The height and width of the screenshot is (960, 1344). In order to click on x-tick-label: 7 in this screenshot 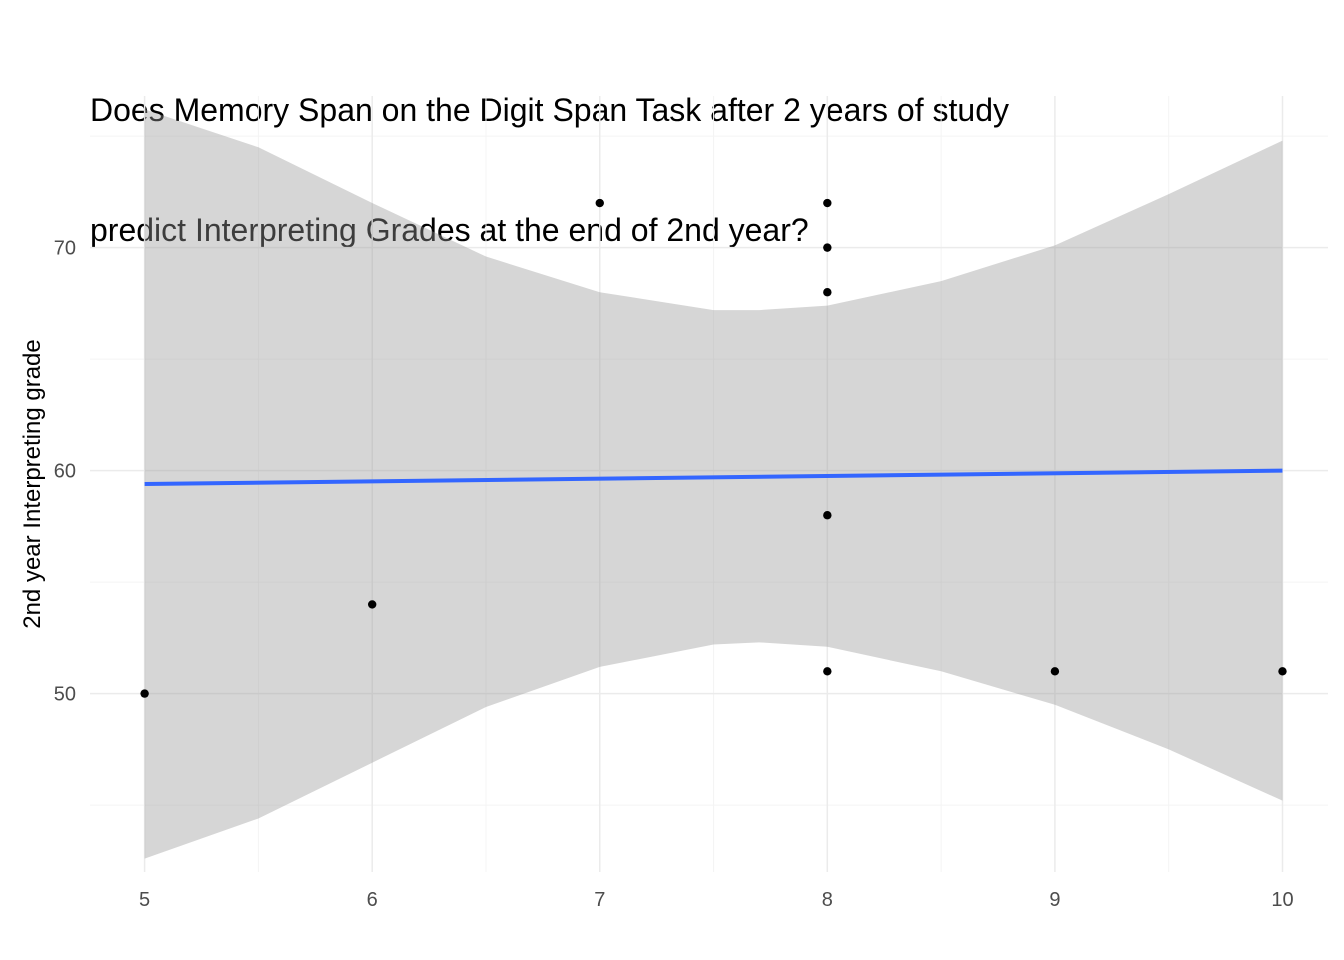, I will do `click(599, 900)`.